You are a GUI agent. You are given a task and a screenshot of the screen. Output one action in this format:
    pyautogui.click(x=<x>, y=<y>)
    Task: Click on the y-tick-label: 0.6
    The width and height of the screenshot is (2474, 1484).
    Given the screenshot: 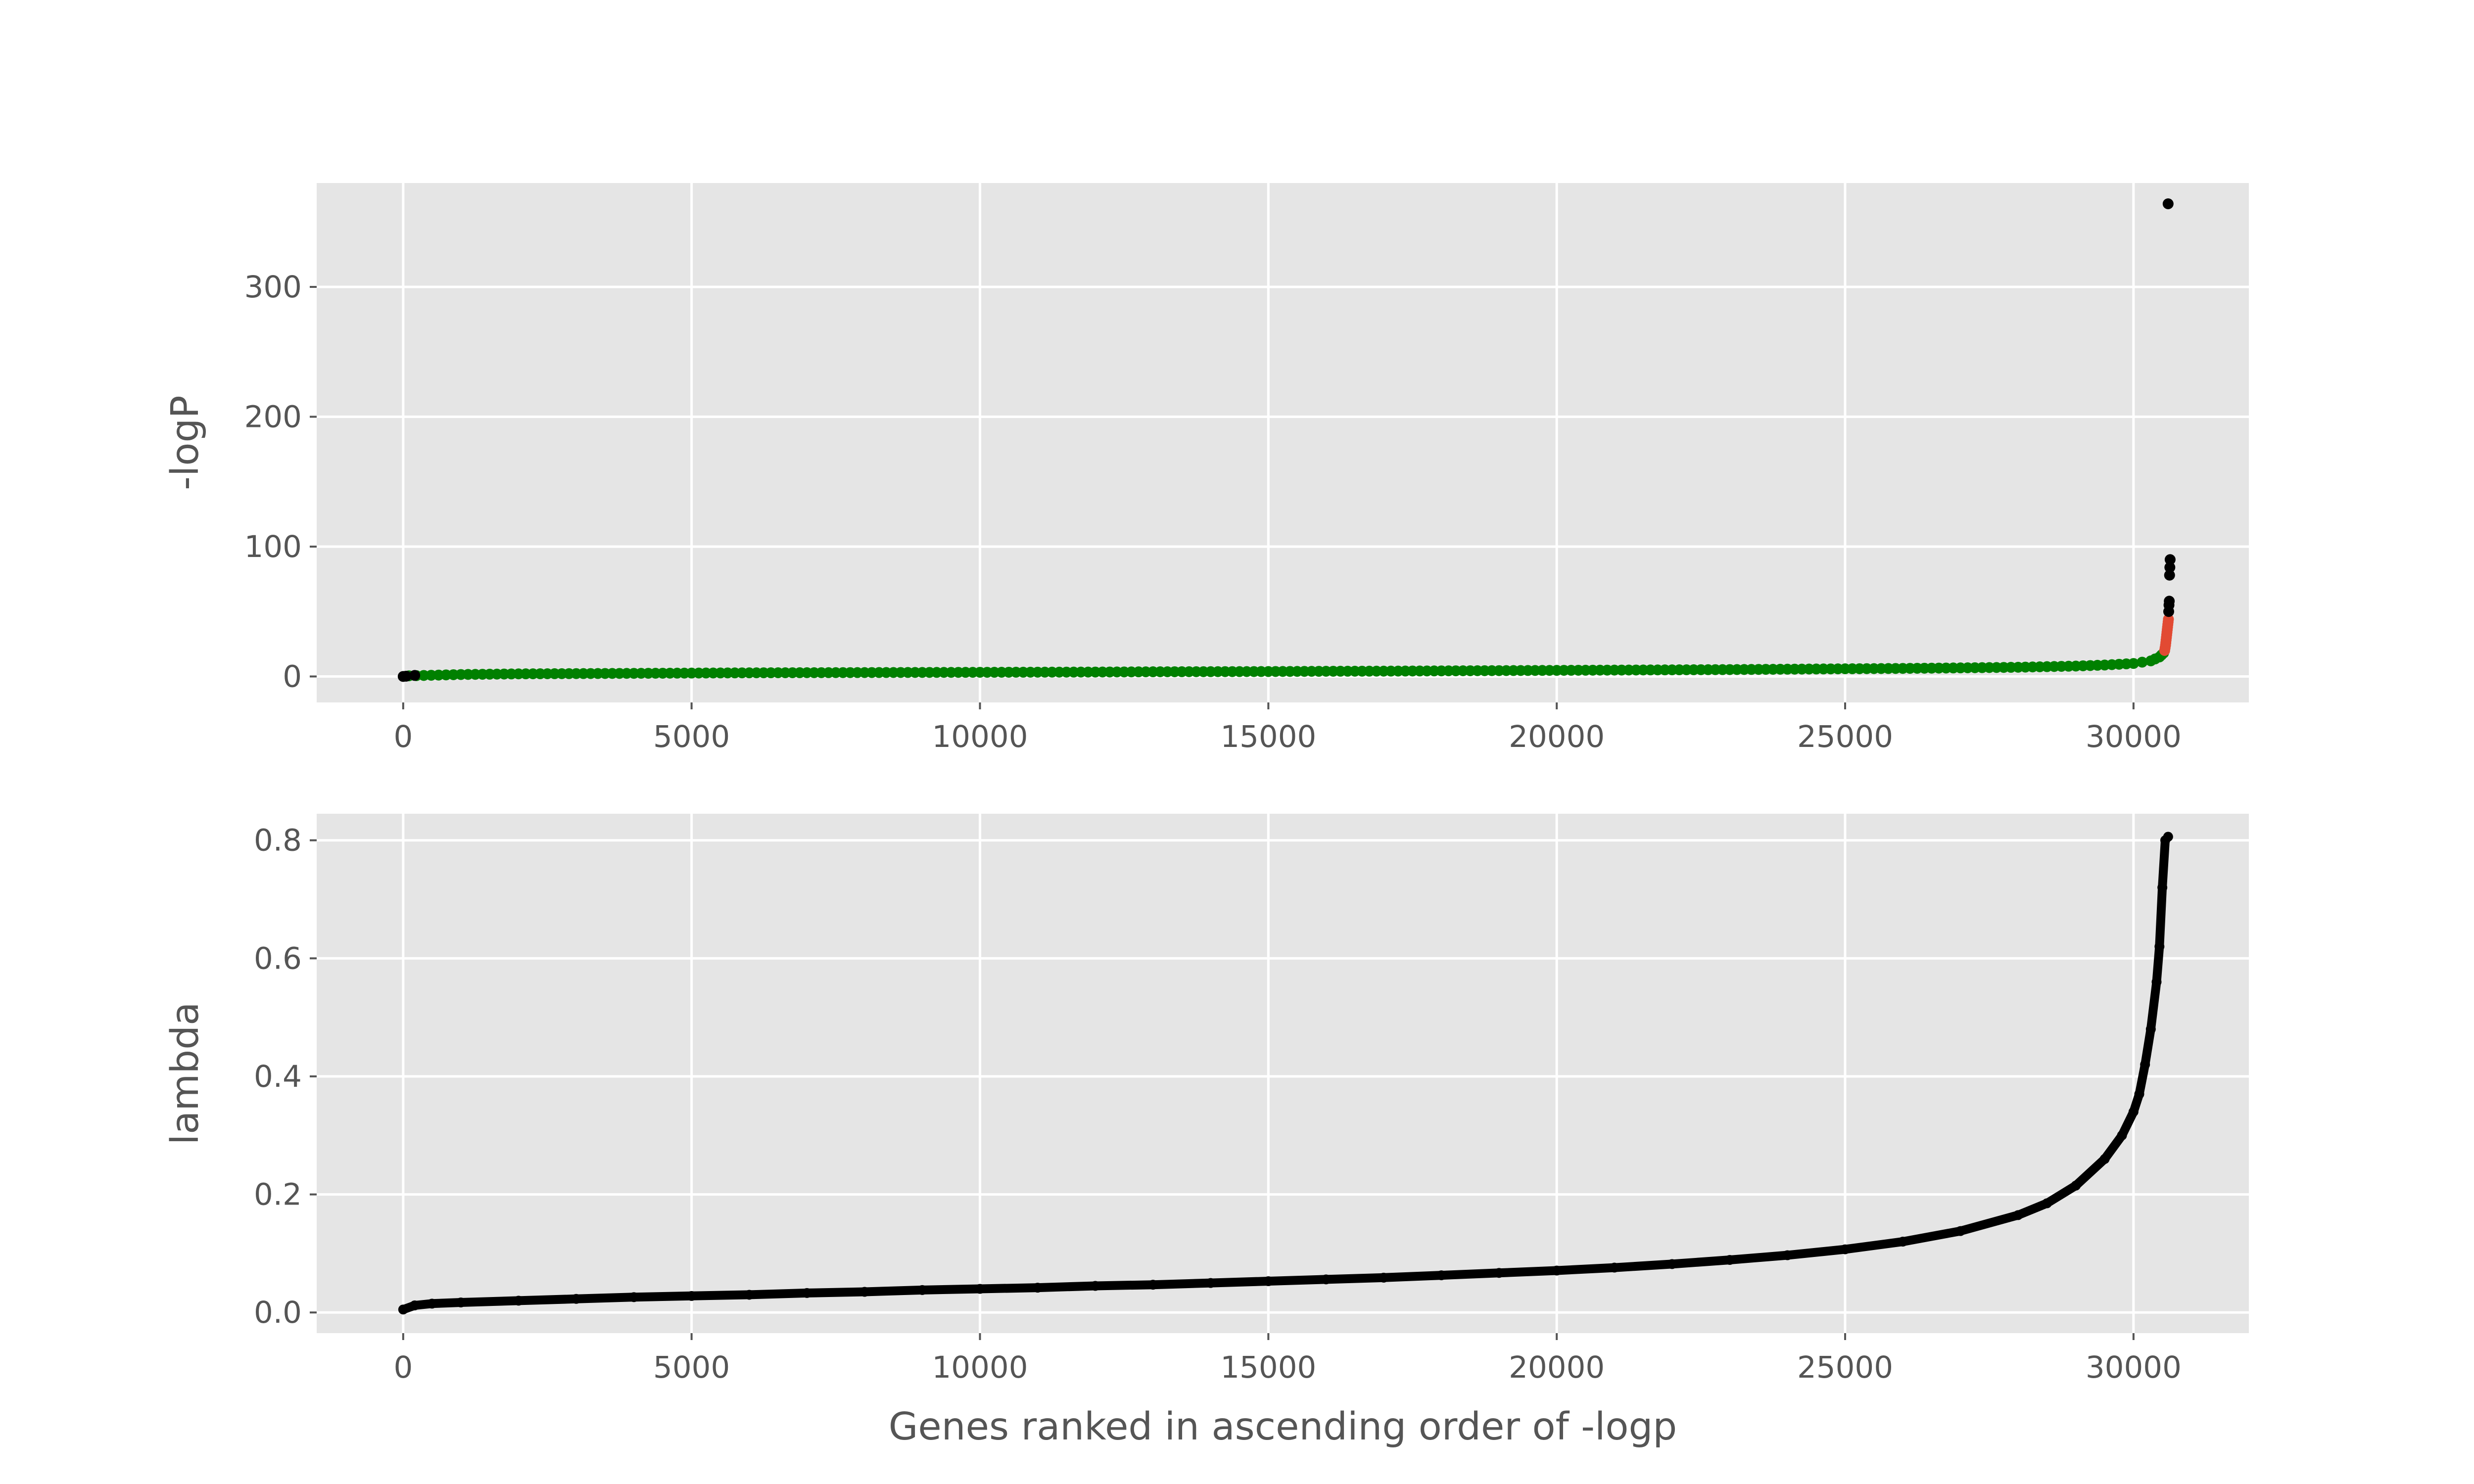 What is the action you would take?
    pyautogui.click(x=278, y=958)
    